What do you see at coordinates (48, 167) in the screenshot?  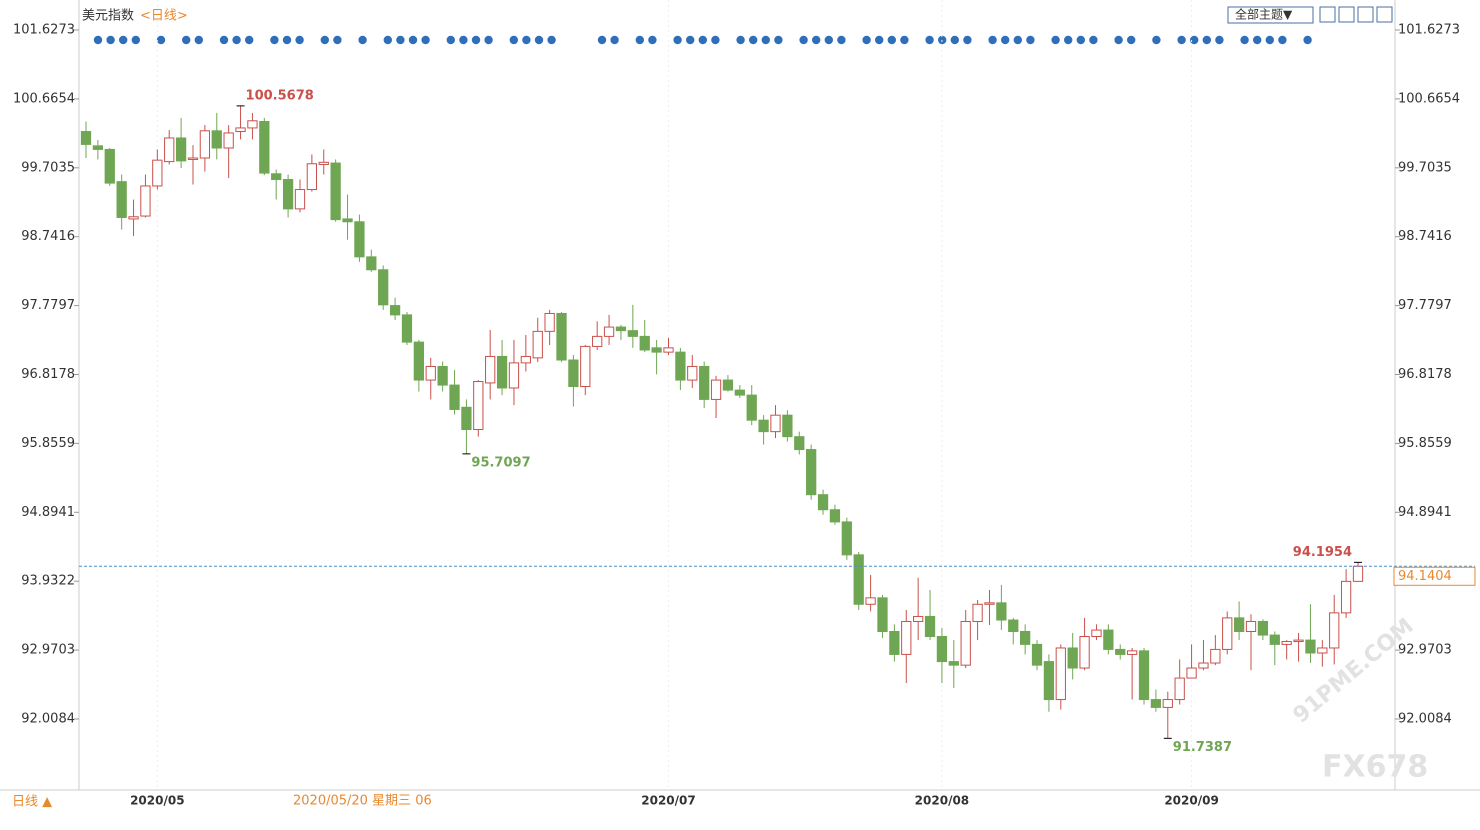 I see `y-tick-label: 99.7035` at bounding box center [48, 167].